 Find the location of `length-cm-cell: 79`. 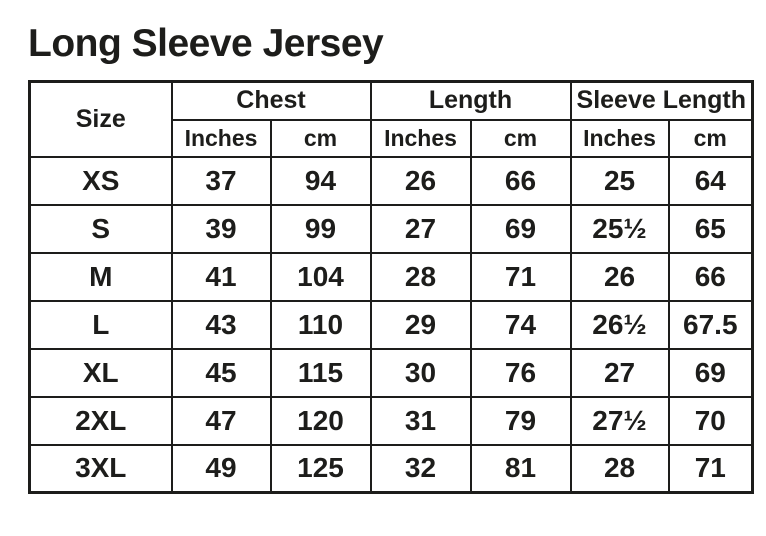

length-cm-cell: 79 is located at coordinates (520, 420).